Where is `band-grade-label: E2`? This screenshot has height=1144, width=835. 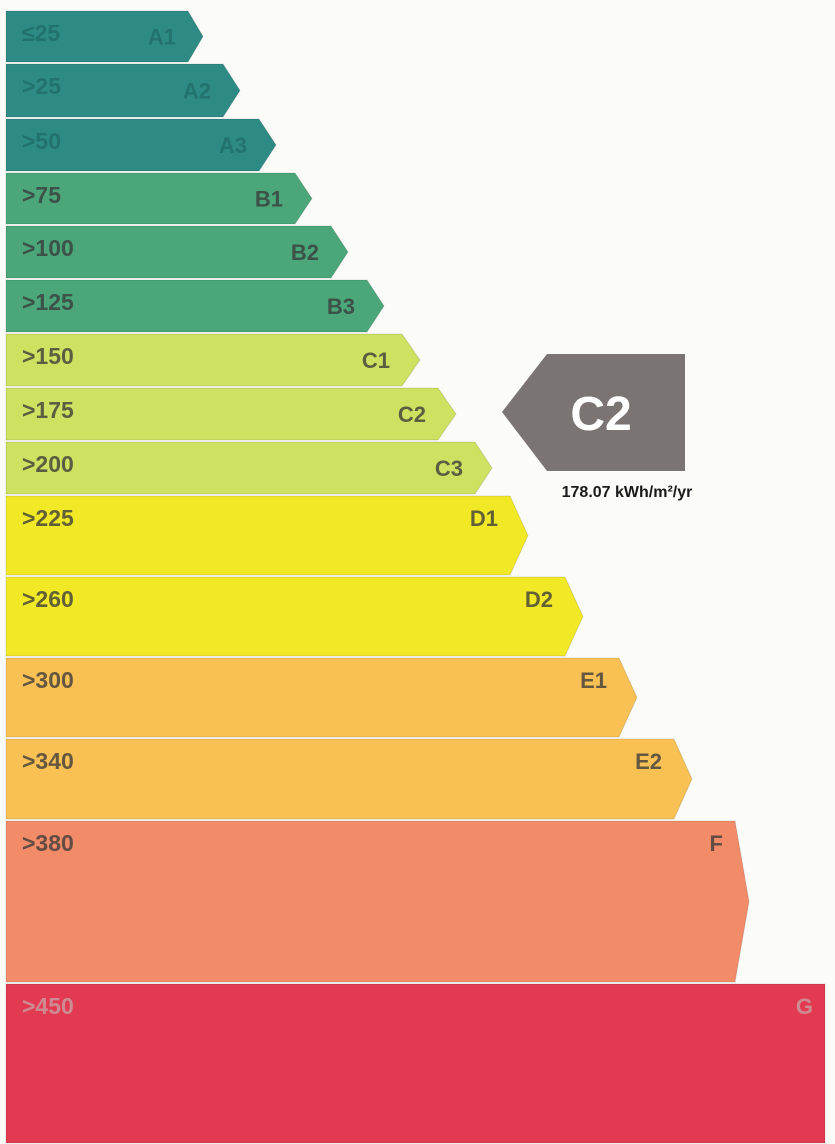
band-grade-label: E2 is located at coordinates (648, 761).